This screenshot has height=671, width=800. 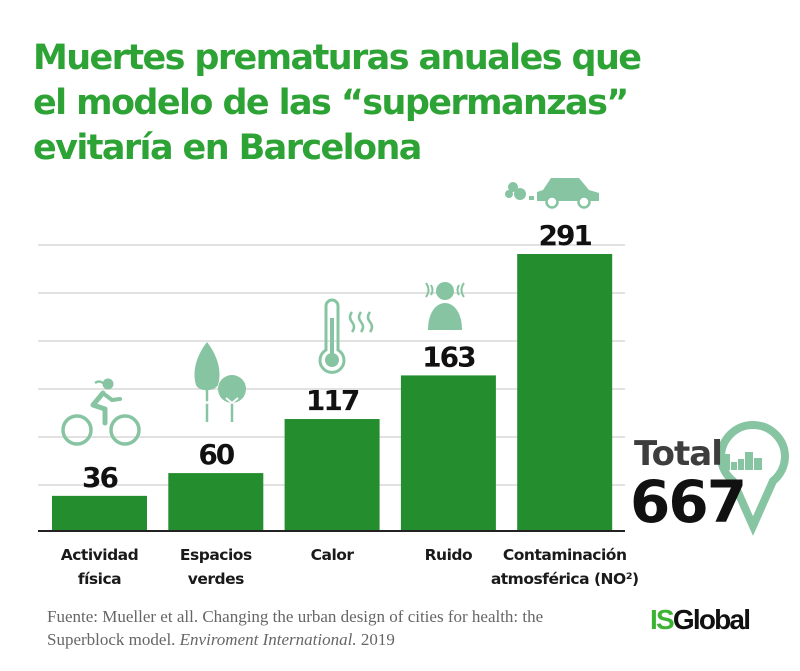 I want to click on total-label: Total, so click(x=678, y=454).